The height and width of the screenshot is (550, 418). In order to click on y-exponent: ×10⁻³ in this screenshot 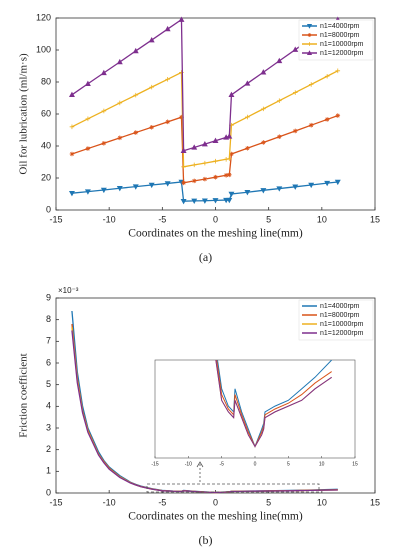, I will do `click(68, 290)`.